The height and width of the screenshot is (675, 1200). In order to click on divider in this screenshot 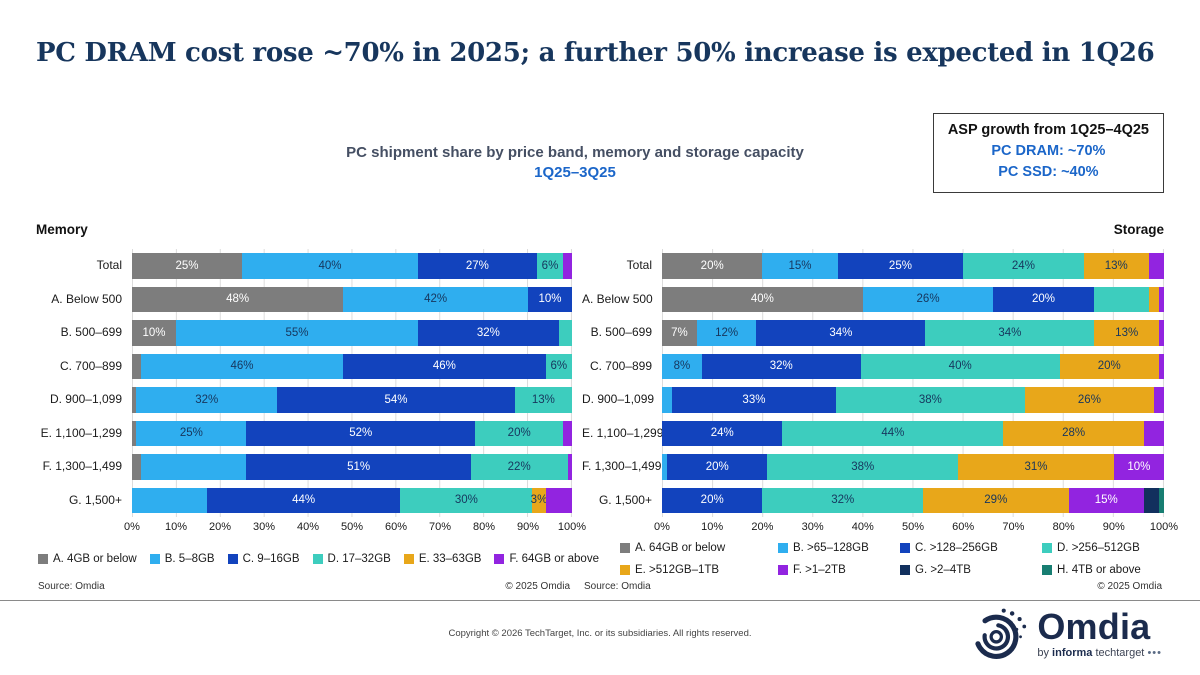, I will do `click(600, 600)`.